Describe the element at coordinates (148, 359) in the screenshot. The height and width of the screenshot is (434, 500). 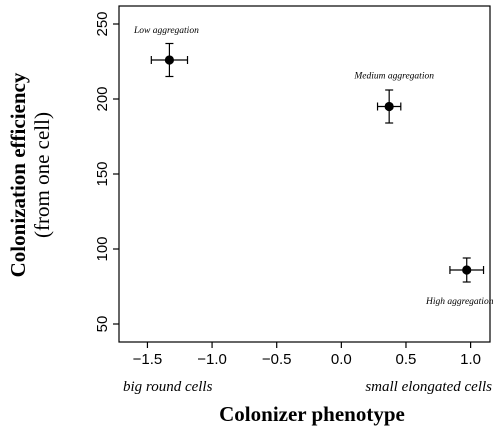
I see `x-tick-label: −1.5` at that location.